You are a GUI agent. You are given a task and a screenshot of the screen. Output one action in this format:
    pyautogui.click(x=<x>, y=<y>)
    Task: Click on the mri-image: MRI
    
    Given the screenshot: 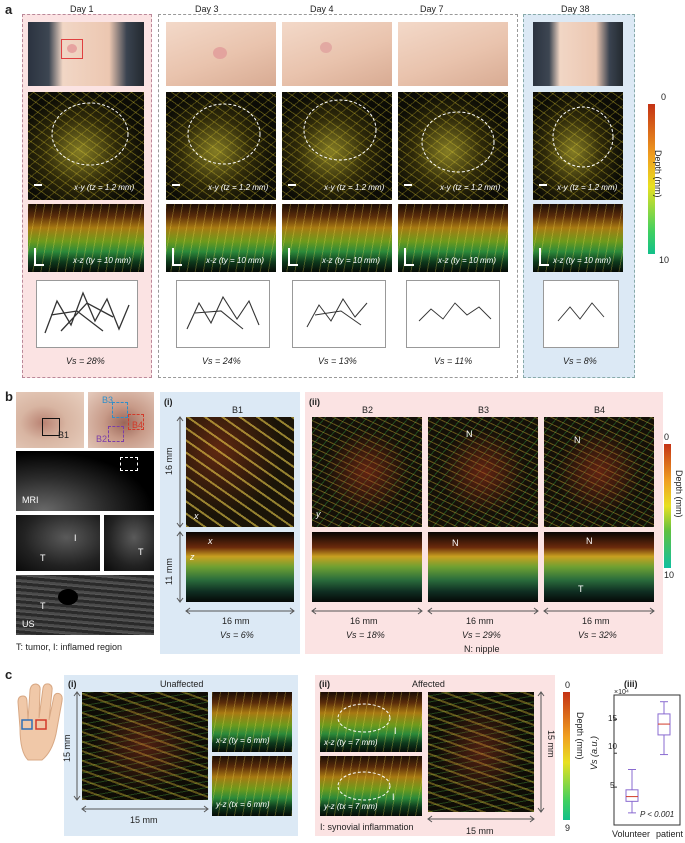 What is the action you would take?
    pyautogui.click(x=85, y=481)
    